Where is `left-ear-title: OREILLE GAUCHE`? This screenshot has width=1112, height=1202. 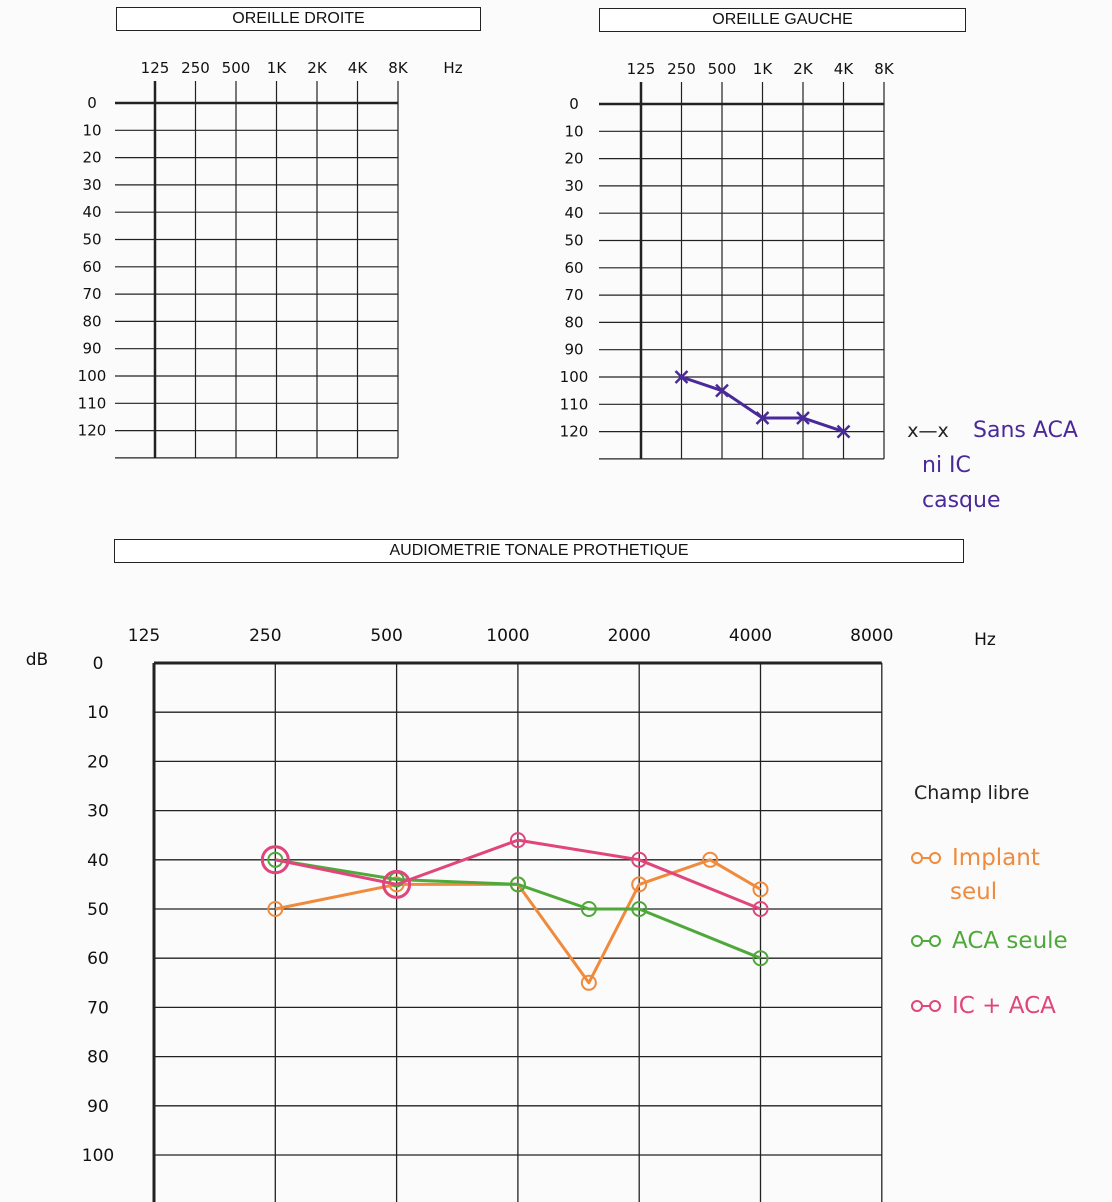 left-ear-title: OREILLE GAUCHE is located at coordinates (782, 20).